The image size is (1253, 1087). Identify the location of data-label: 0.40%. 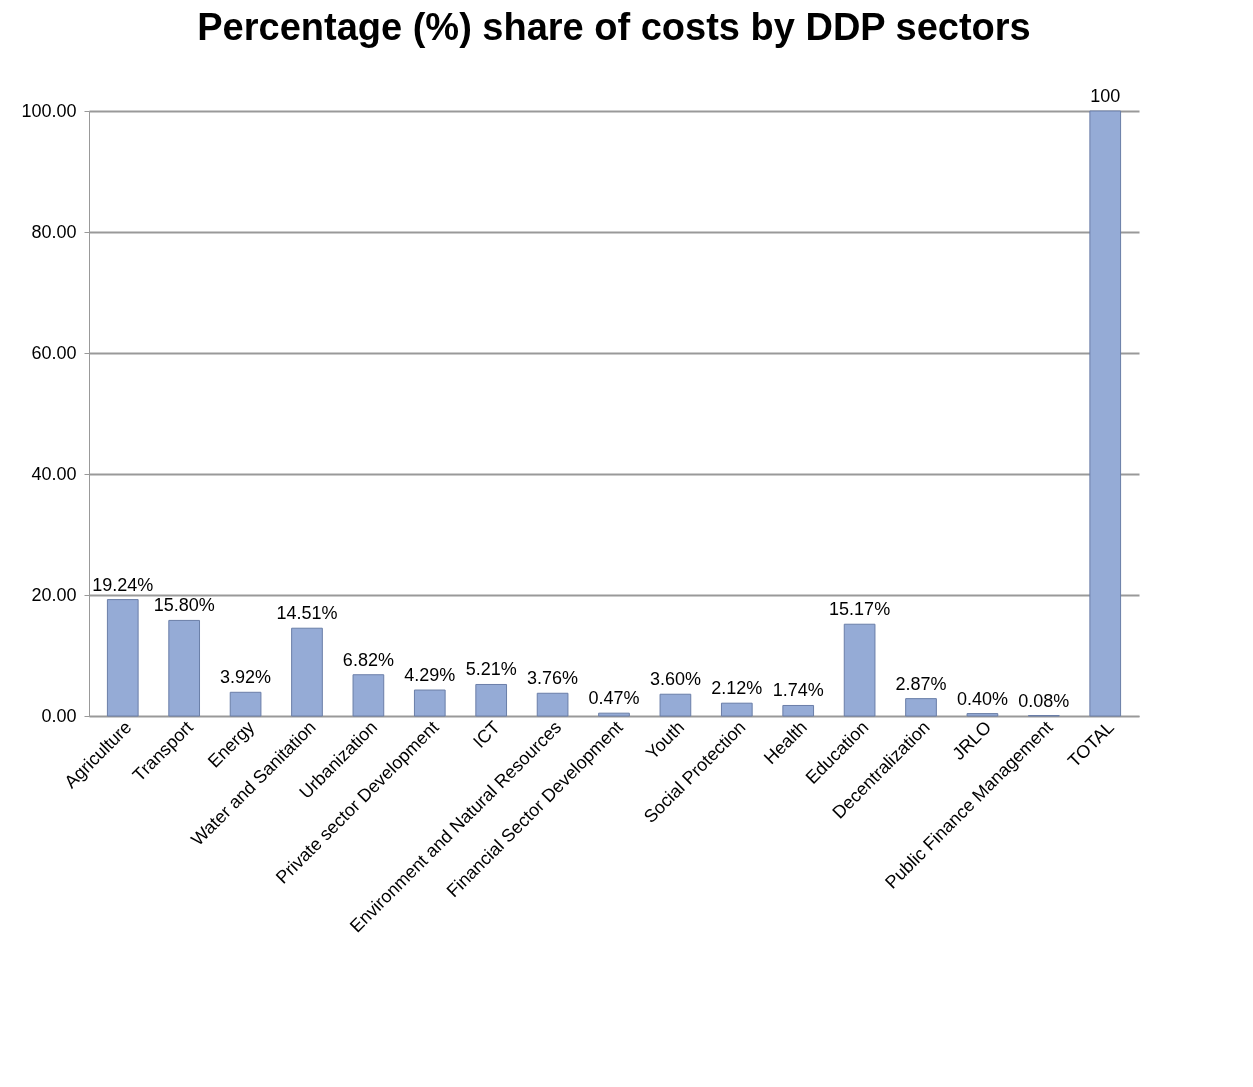
(982, 698).